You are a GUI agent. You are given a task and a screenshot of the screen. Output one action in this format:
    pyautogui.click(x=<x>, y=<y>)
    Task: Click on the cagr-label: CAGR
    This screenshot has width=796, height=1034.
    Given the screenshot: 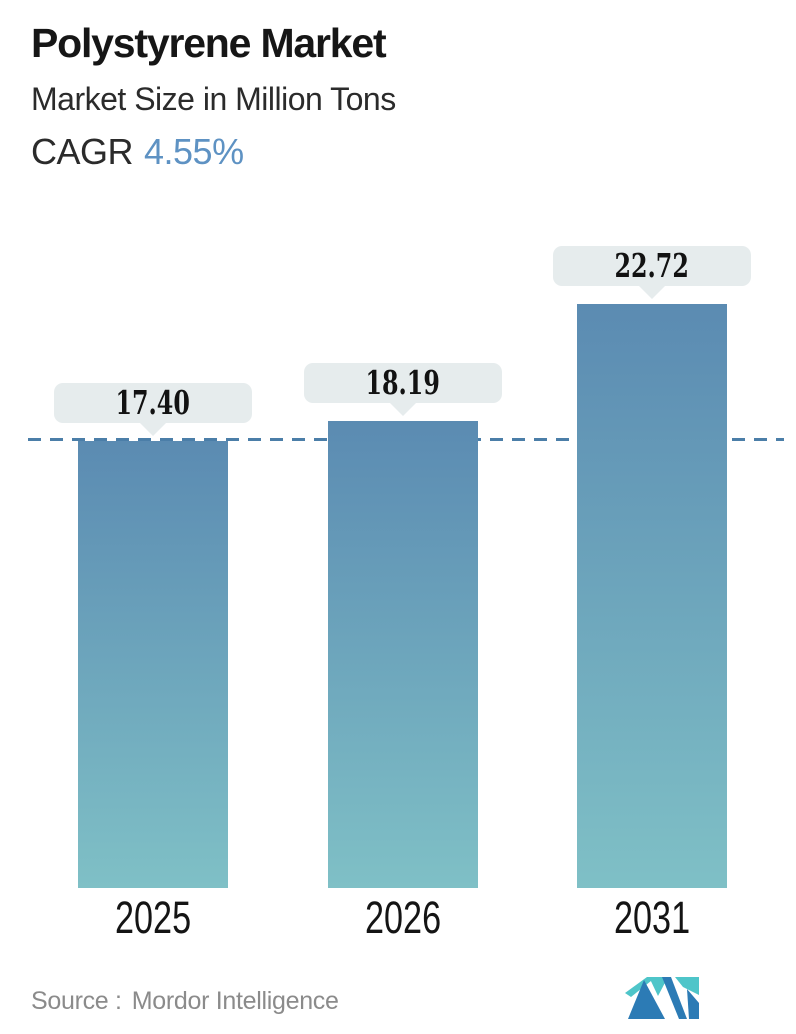 What is the action you would take?
    pyautogui.click(x=82, y=152)
    